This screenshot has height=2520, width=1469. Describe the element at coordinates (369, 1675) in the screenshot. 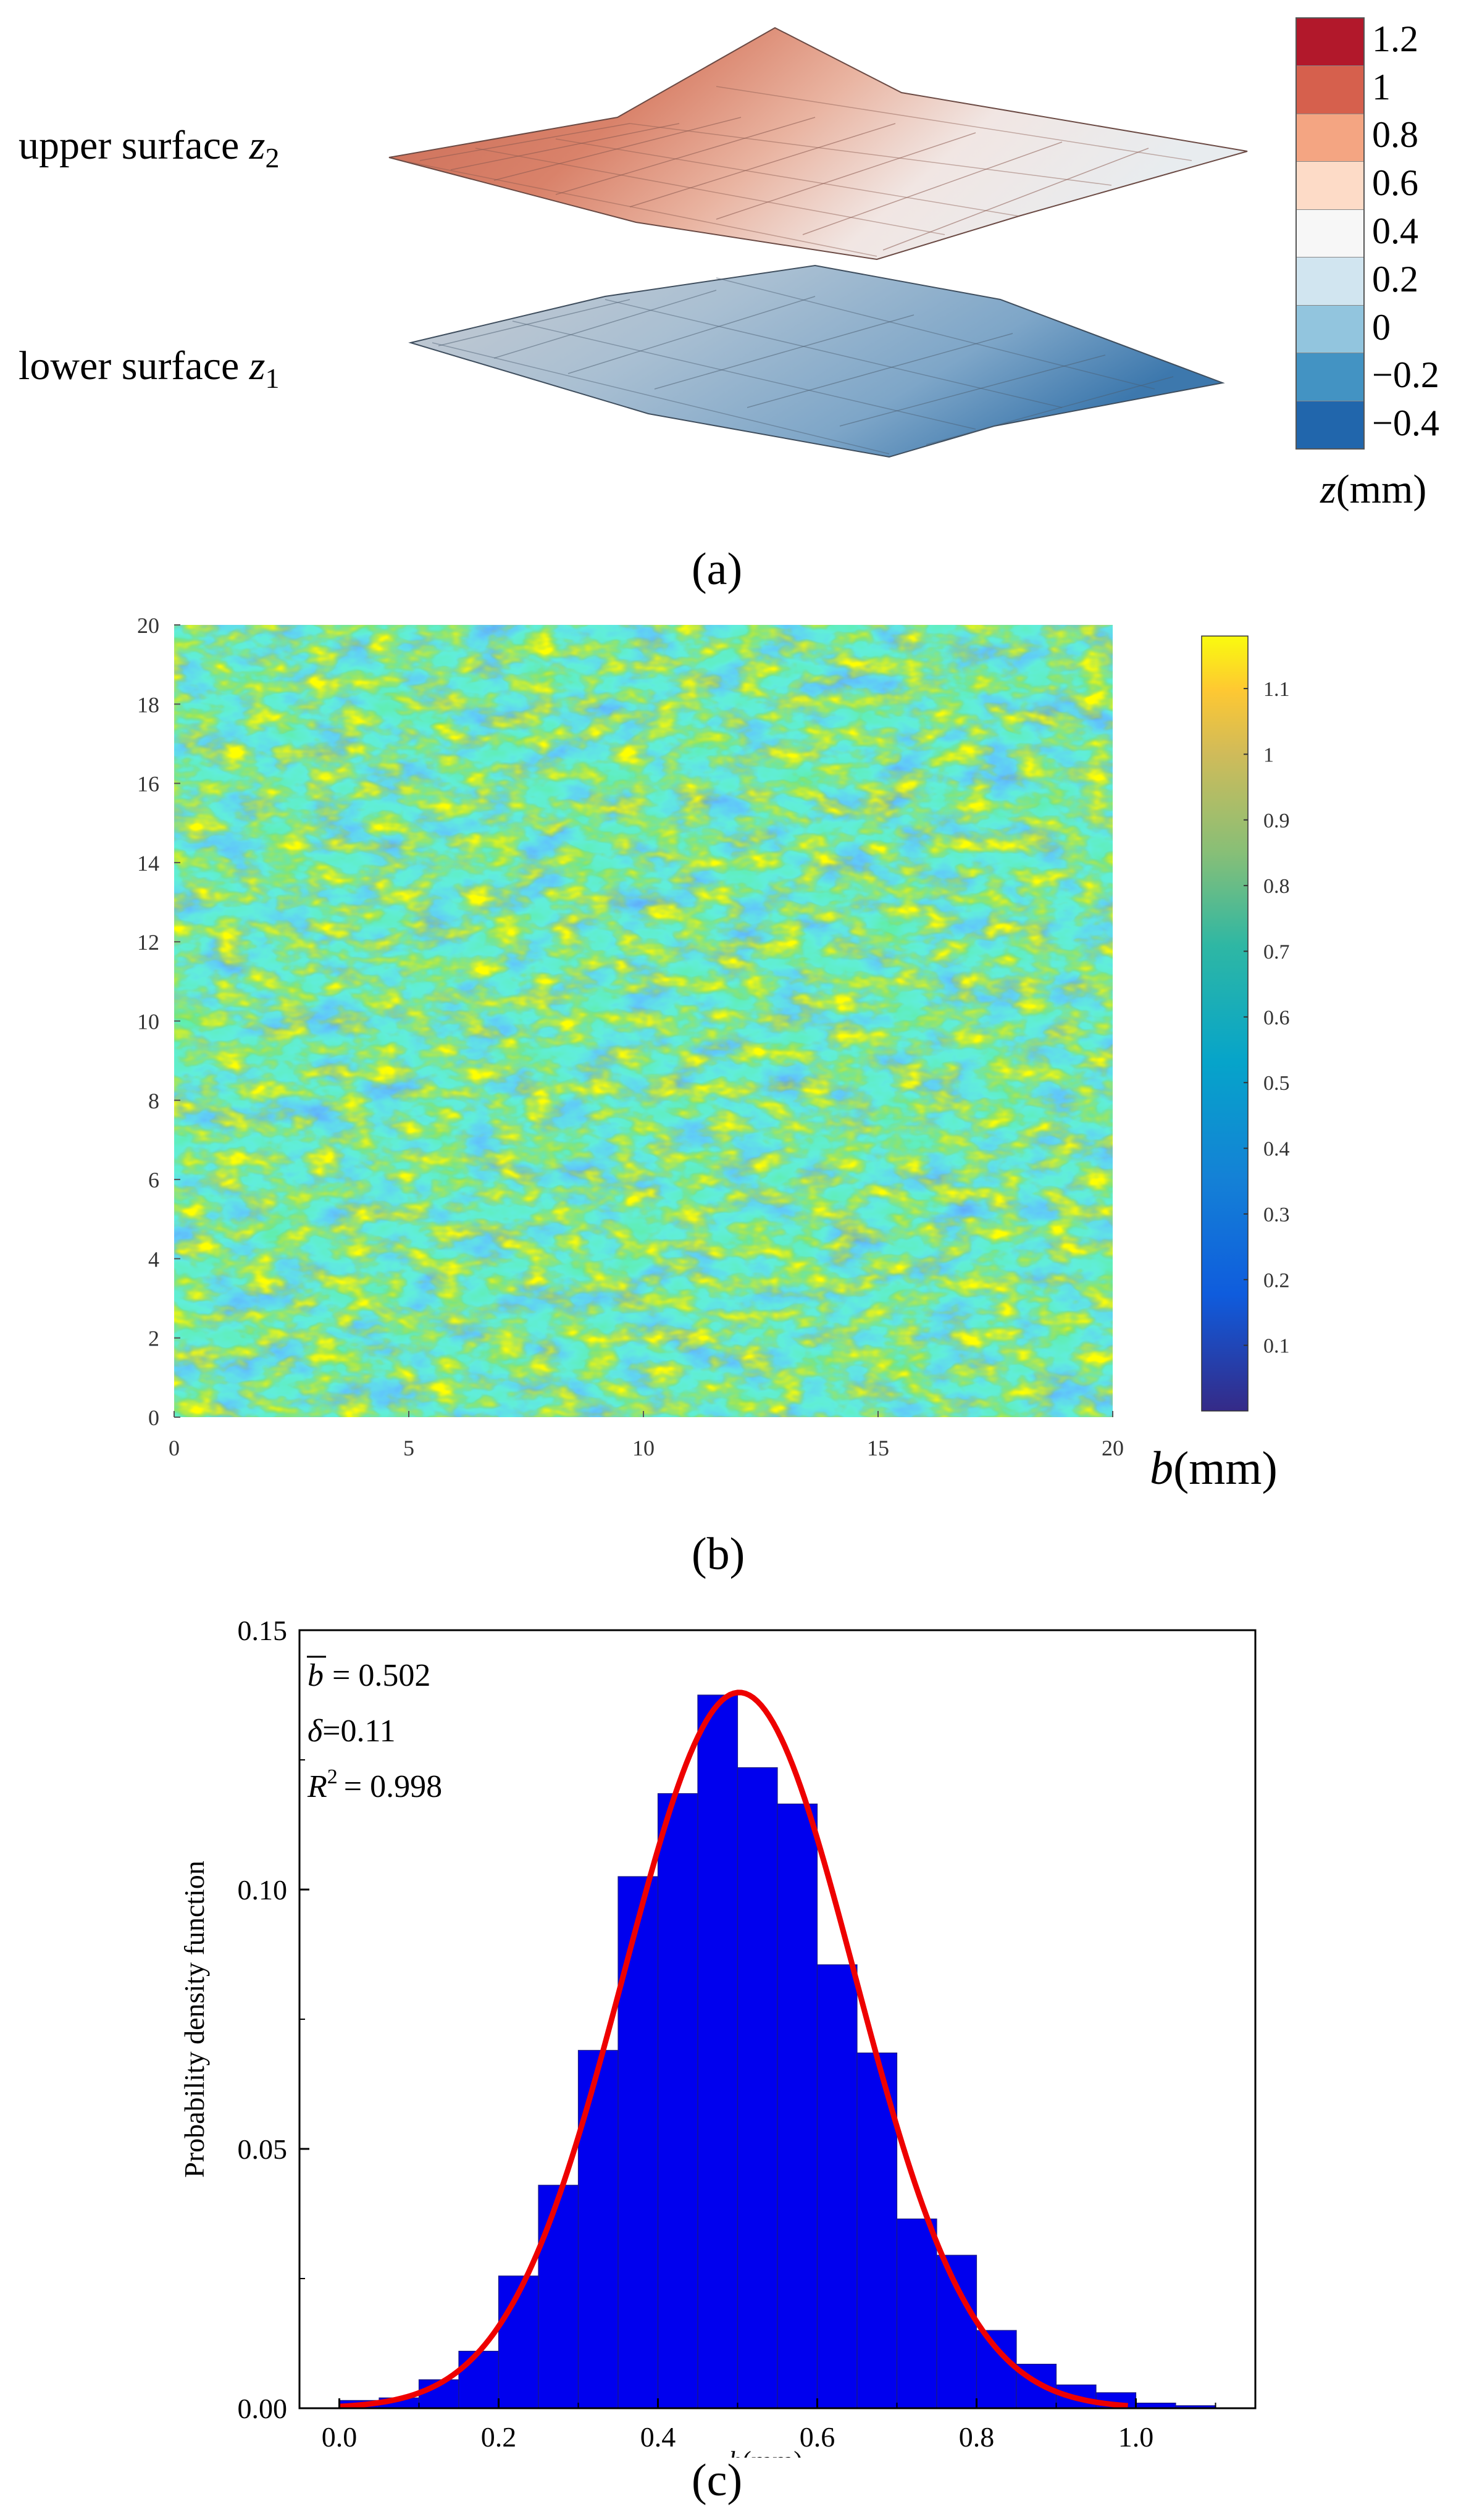

I see `annot-mean: b = 0.502` at that location.